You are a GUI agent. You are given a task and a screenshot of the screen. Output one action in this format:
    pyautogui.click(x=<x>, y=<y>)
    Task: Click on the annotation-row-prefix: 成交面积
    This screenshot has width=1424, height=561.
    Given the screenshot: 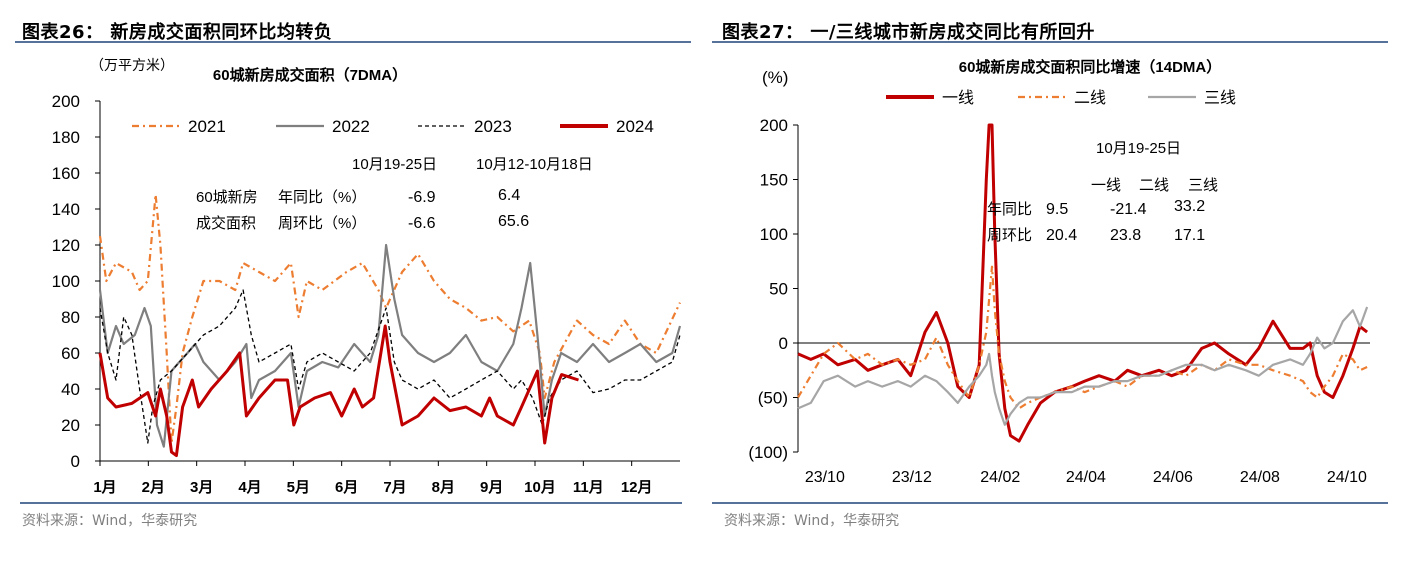 What is the action you would take?
    pyautogui.click(x=226, y=223)
    